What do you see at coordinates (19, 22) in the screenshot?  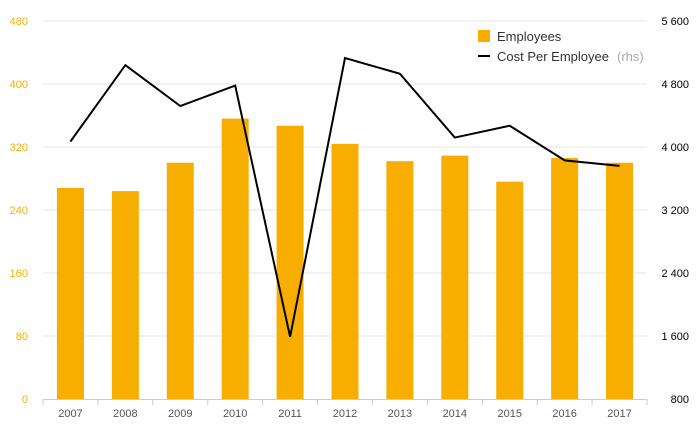 I see `y-left-tick-label: 480` at bounding box center [19, 22].